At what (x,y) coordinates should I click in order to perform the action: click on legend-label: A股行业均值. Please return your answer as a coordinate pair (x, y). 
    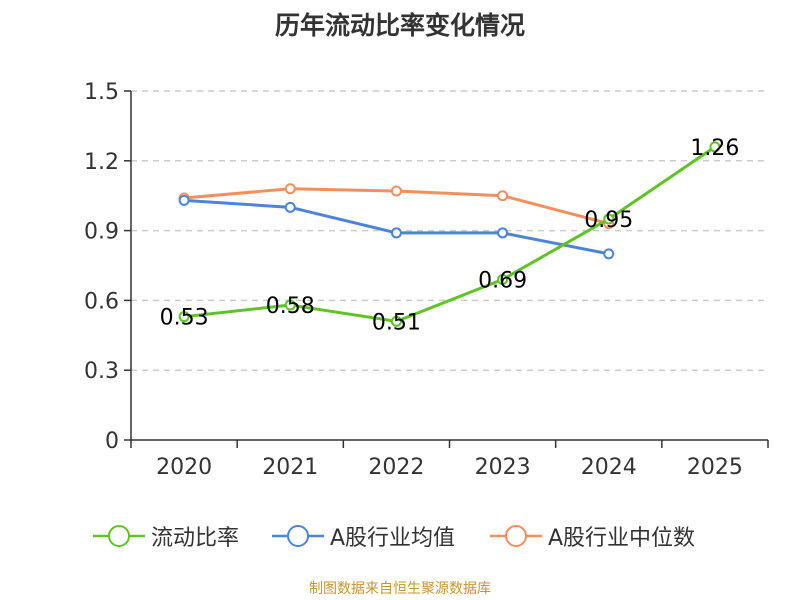
    Looking at the image, I should click on (393, 538).